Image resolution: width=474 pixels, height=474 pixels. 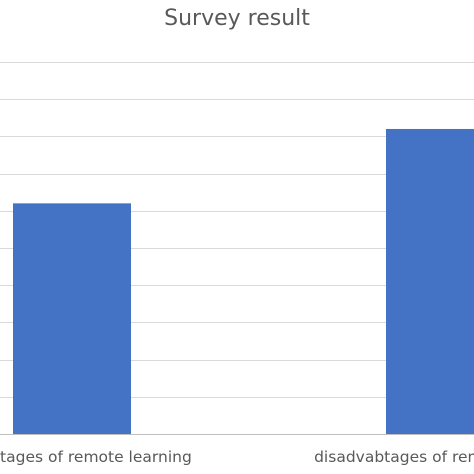 I want to click on chart-title: Survey result, so click(x=237, y=18).